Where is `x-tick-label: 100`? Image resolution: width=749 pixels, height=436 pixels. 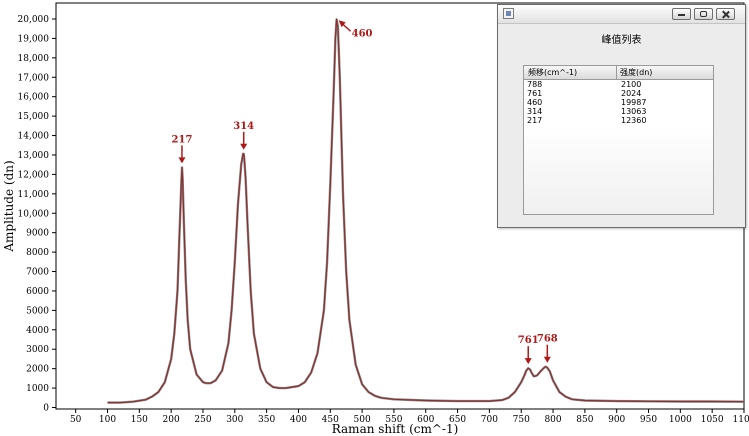 x-tick-label: 100 is located at coordinates (107, 420).